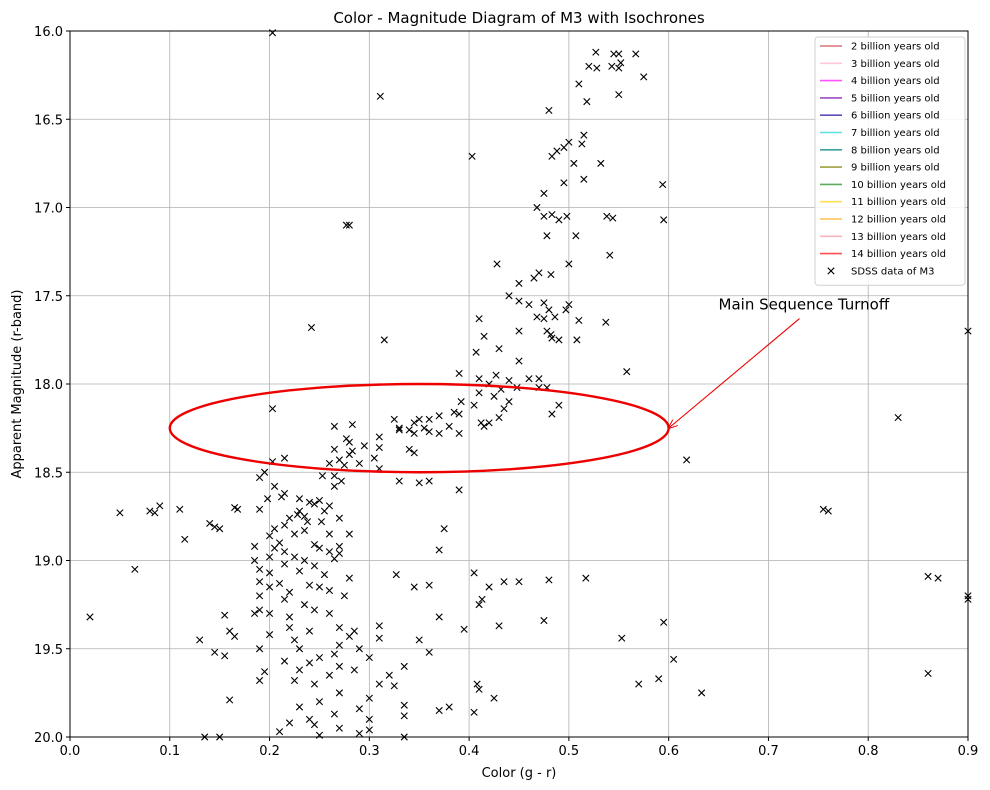 The width and height of the screenshot is (990, 790). Describe the element at coordinates (48, 562) in the screenshot. I see `y-tick-label: 19.0` at that location.